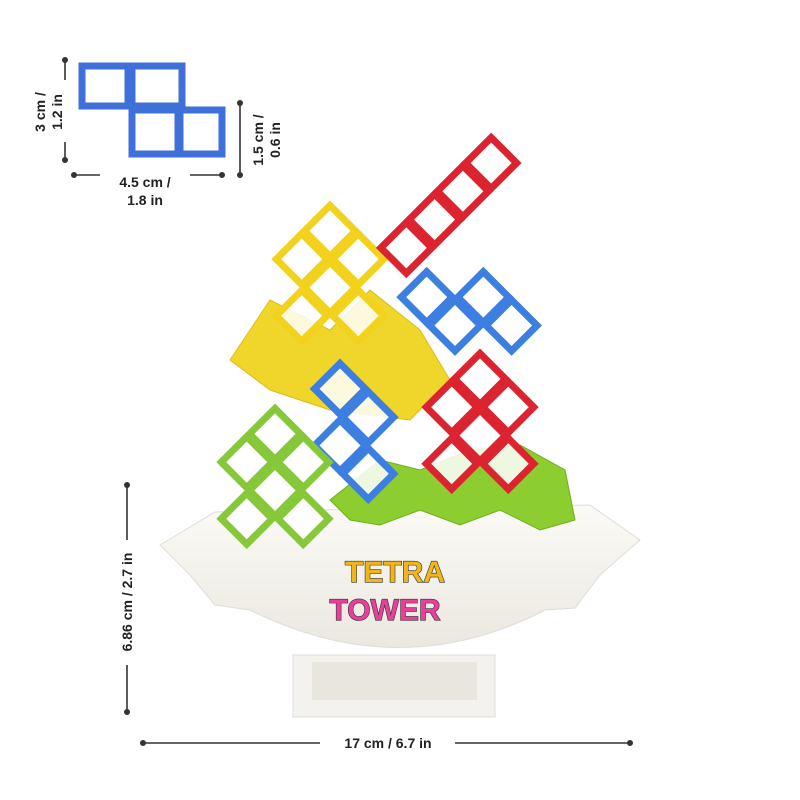  I want to click on dimension-label: 3 cm /, so click(40, 112).